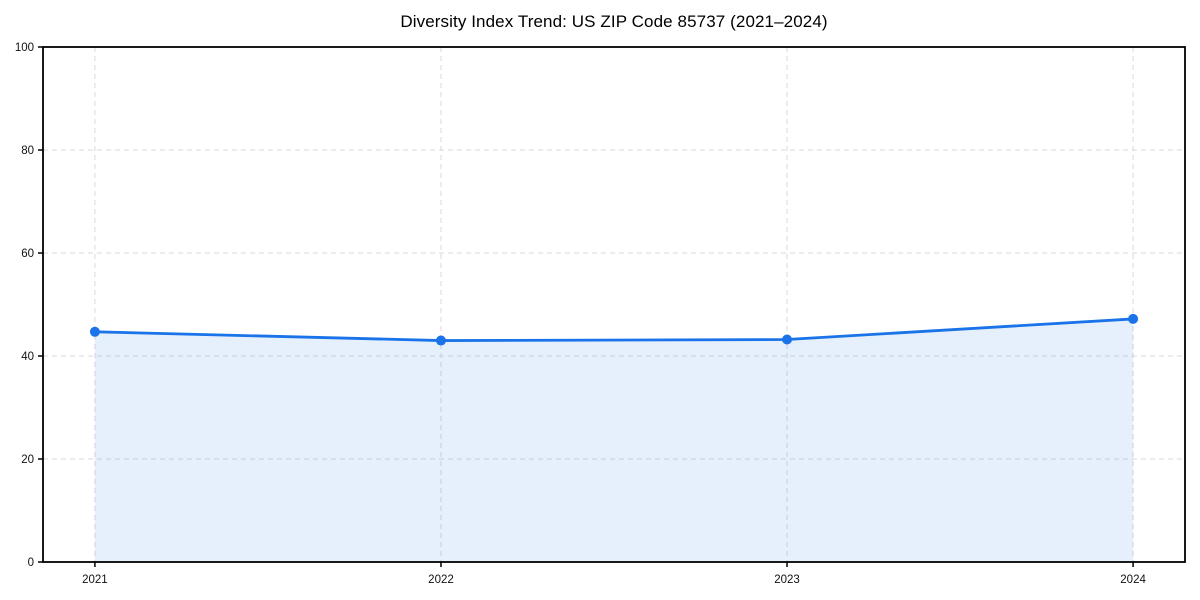 Image resolution: width=1200 pixels, height=600 pixels. I want to click on data-point-markers, so click(614, 329).